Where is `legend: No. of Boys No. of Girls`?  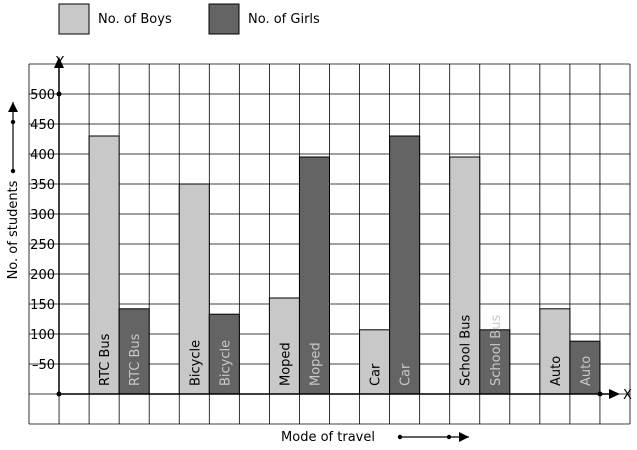 legend: No. of Boys No. of Girls is located at coordinates (189, 19).